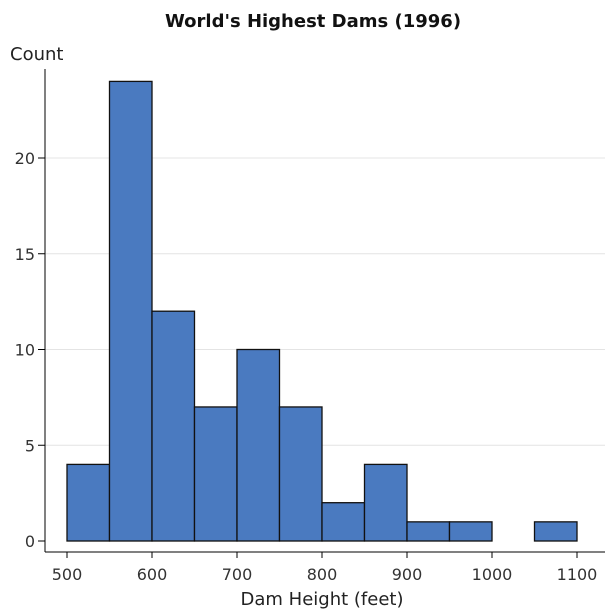 This screenshot has width=607, height=612. I want to click on x-tick-label: 1000, so click(492, 574).